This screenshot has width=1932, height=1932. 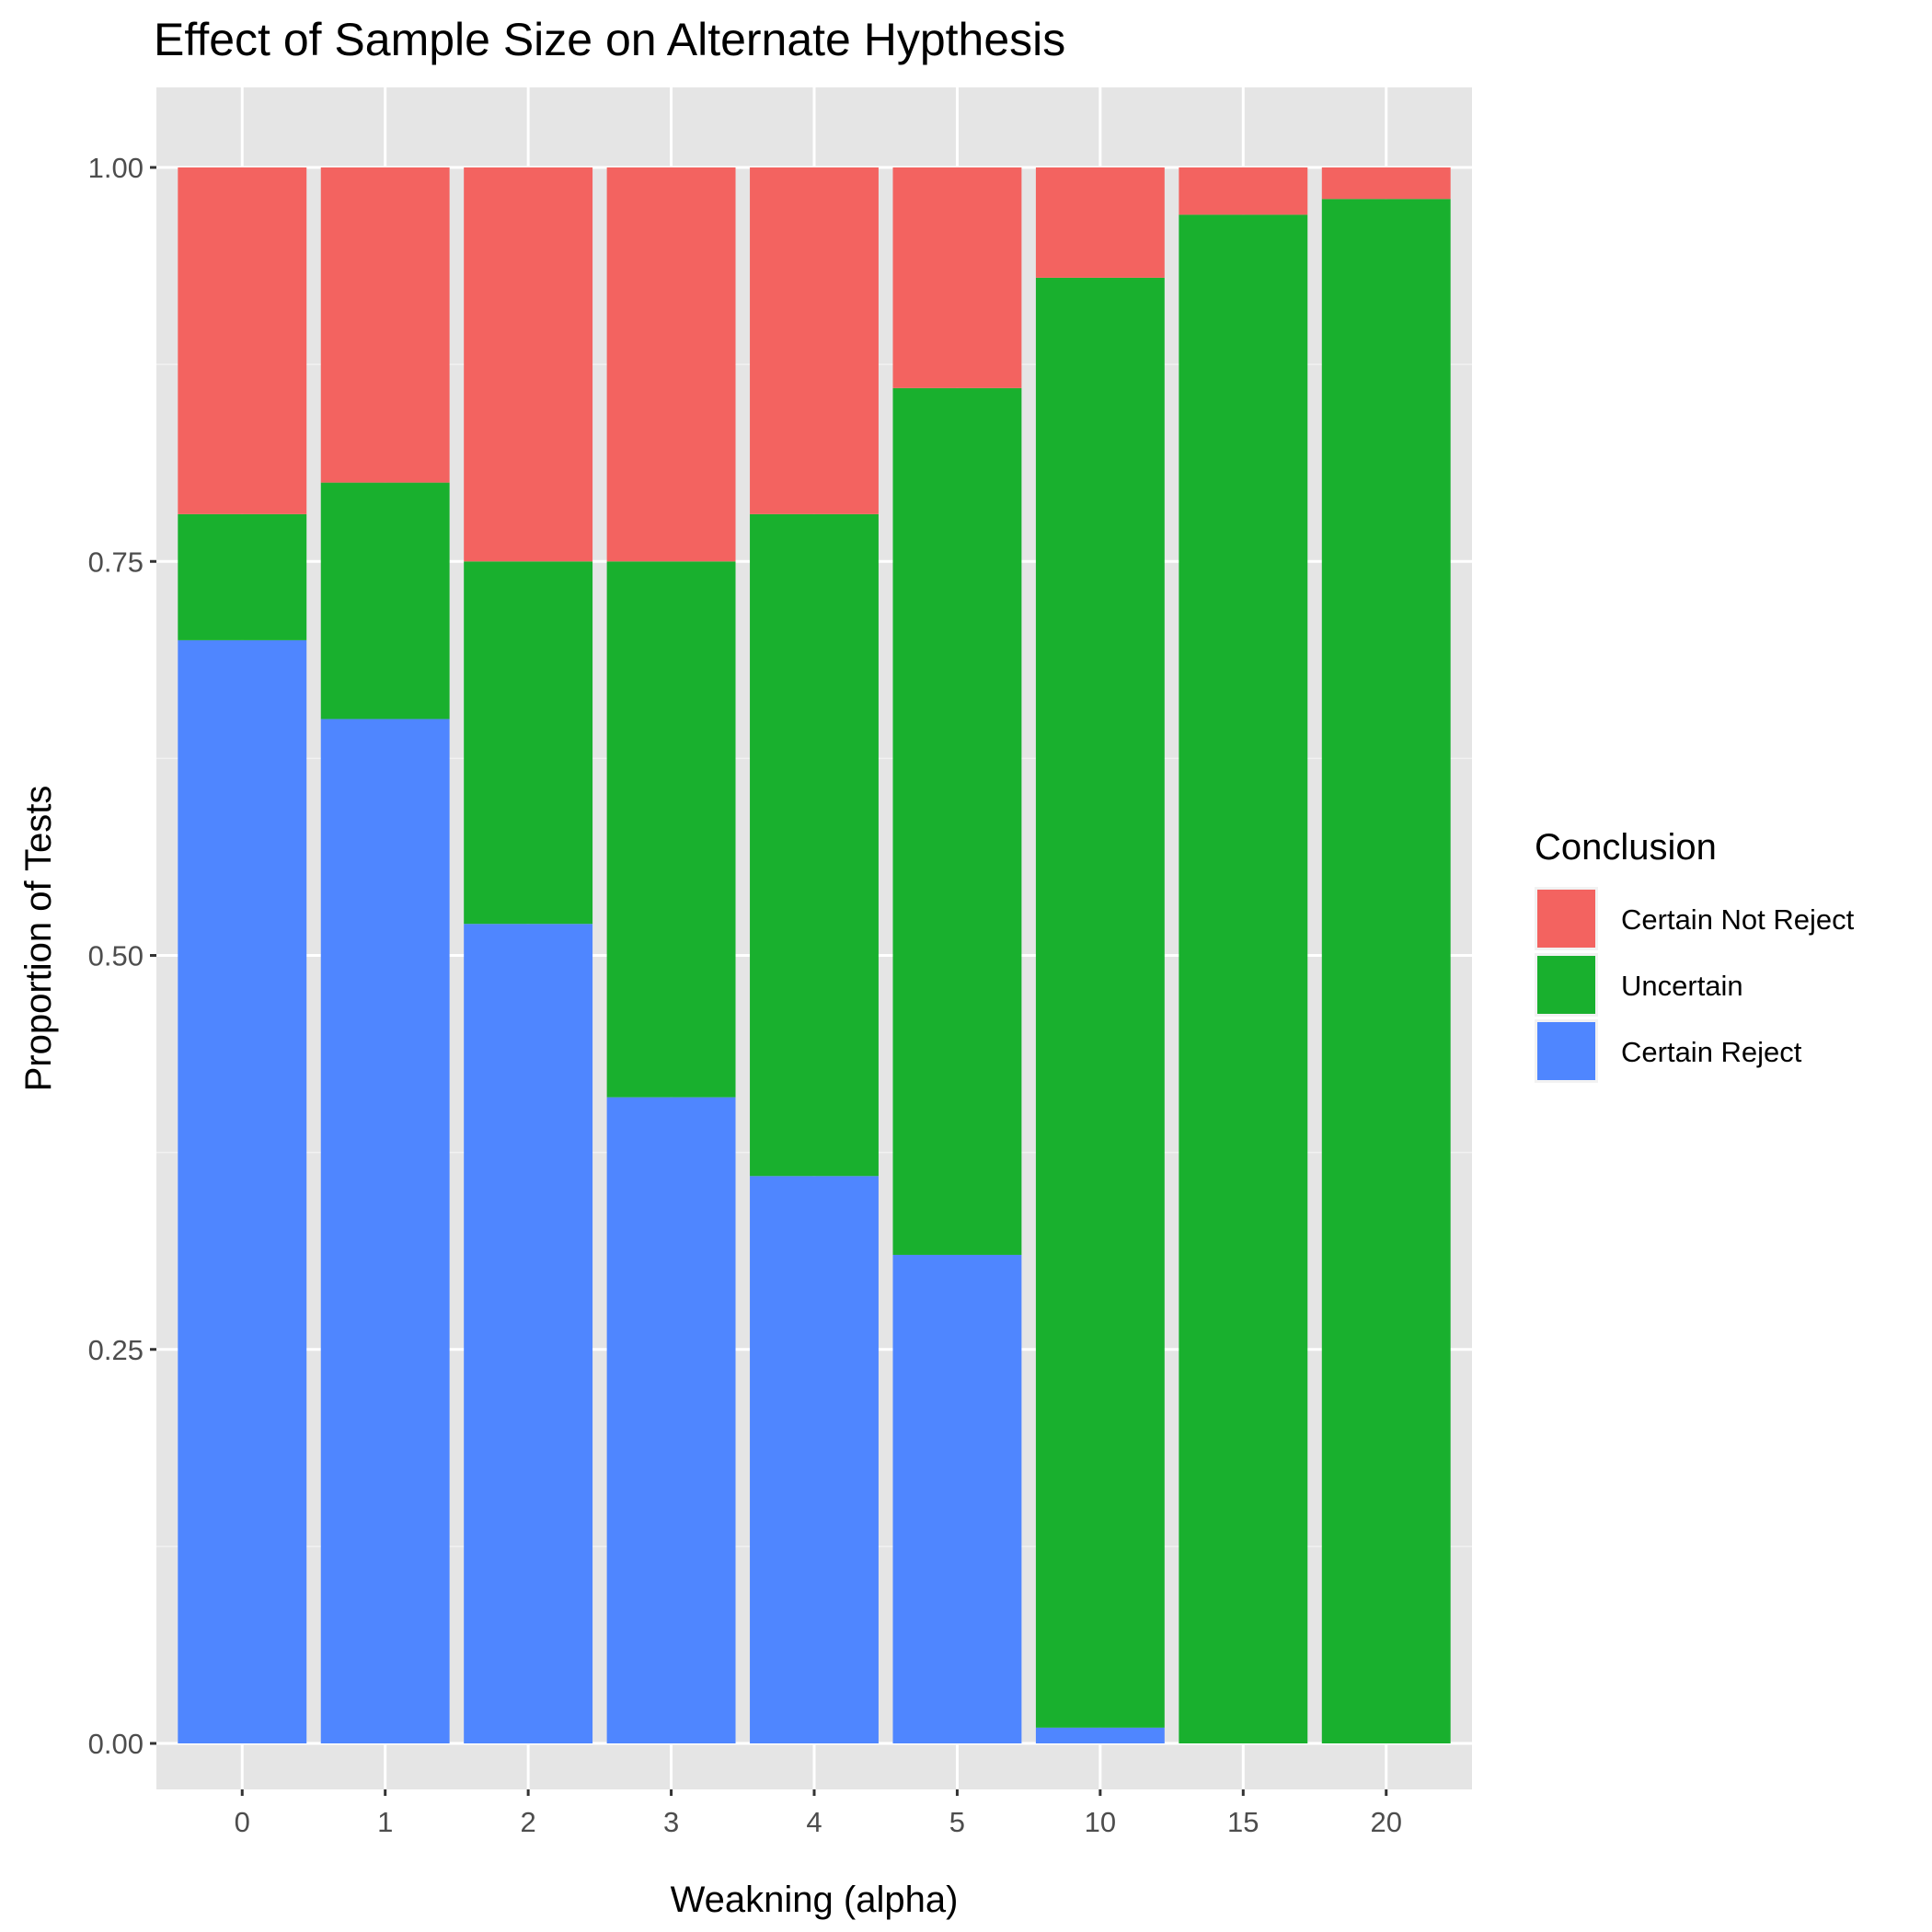 What do you see at coordinates (1711, 1052) in the screenshot?
I see `legend-label: Certain Reject` at bounding box center [1711, 1052].